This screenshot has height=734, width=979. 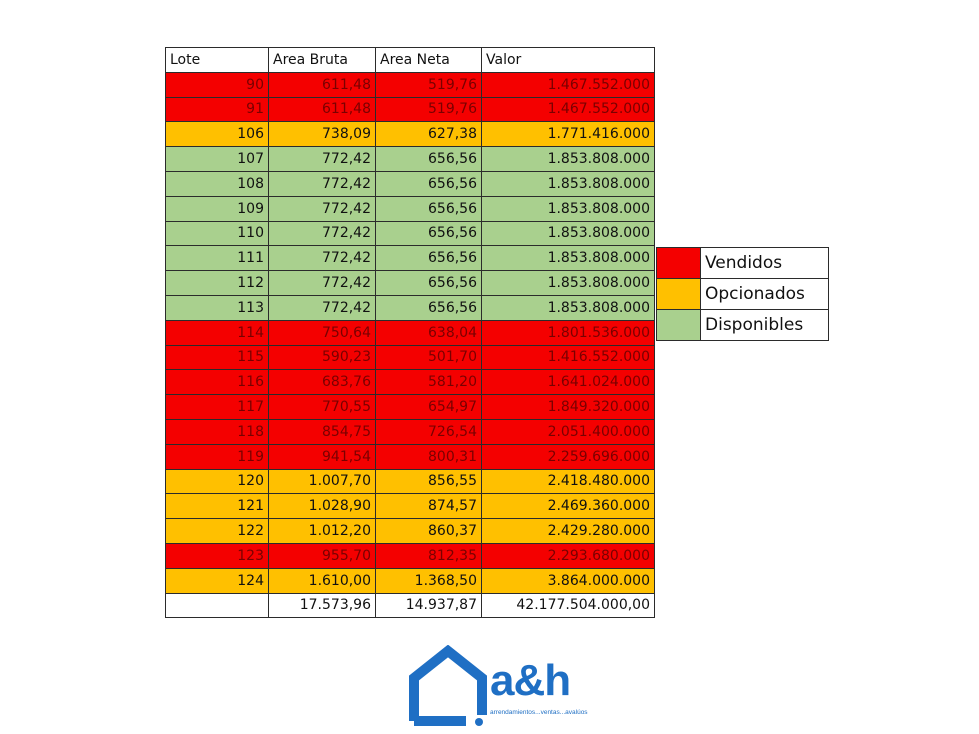 What do you see at coordinates (217, 506) in the screenshot?
I see `lote-cell: 121` at bounding box center [217, 506].